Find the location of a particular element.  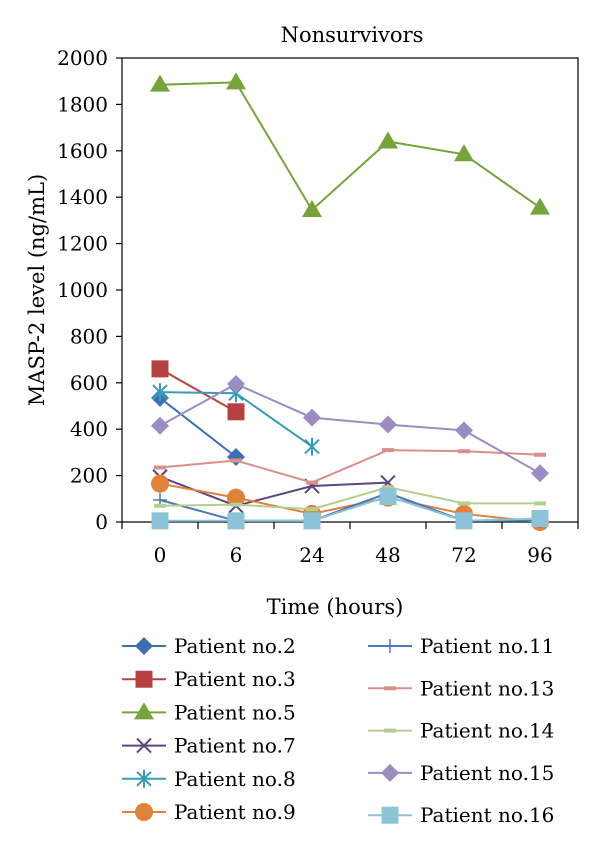

legend-label: Patient no.8 is located at coordinates (235, 779).